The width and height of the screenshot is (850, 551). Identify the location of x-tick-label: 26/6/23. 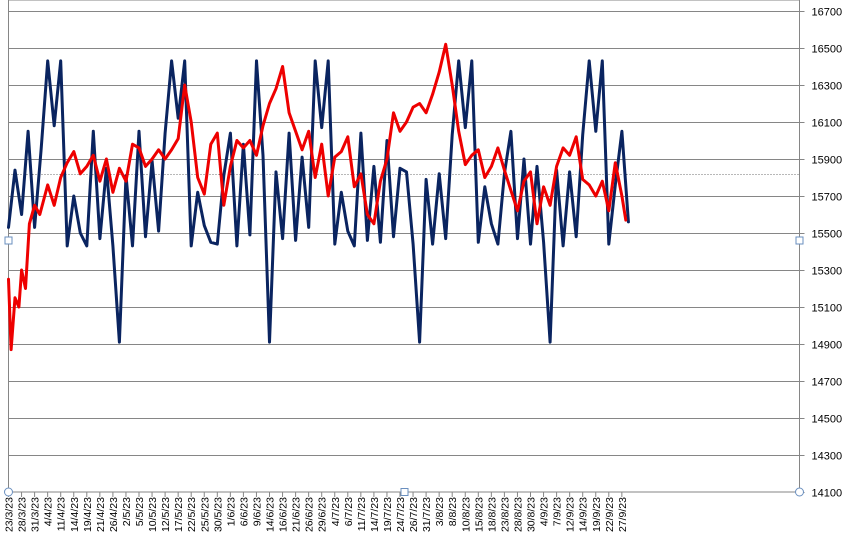
(310, 514).